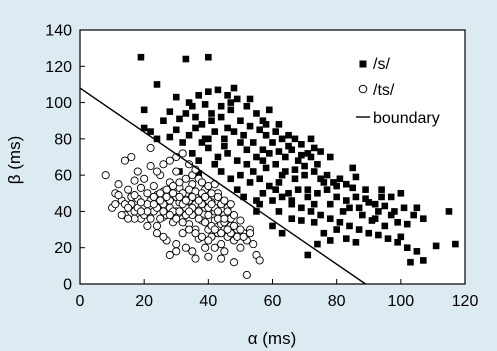 The width and height of the screenshot is (497, 351). Describe the element at coordinates (58, 67) in the screenshot. I see `y-tick-label: 120` at that location.